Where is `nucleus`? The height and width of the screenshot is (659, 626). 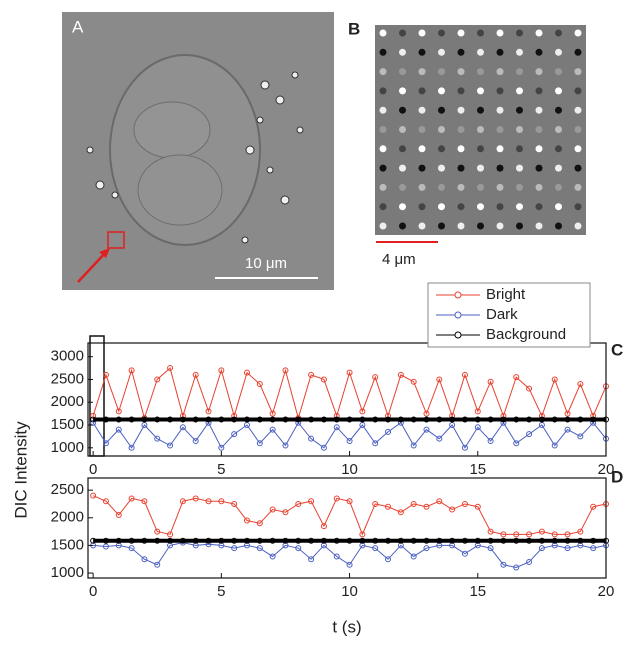
nucleus is located at coordinates (172, 130).